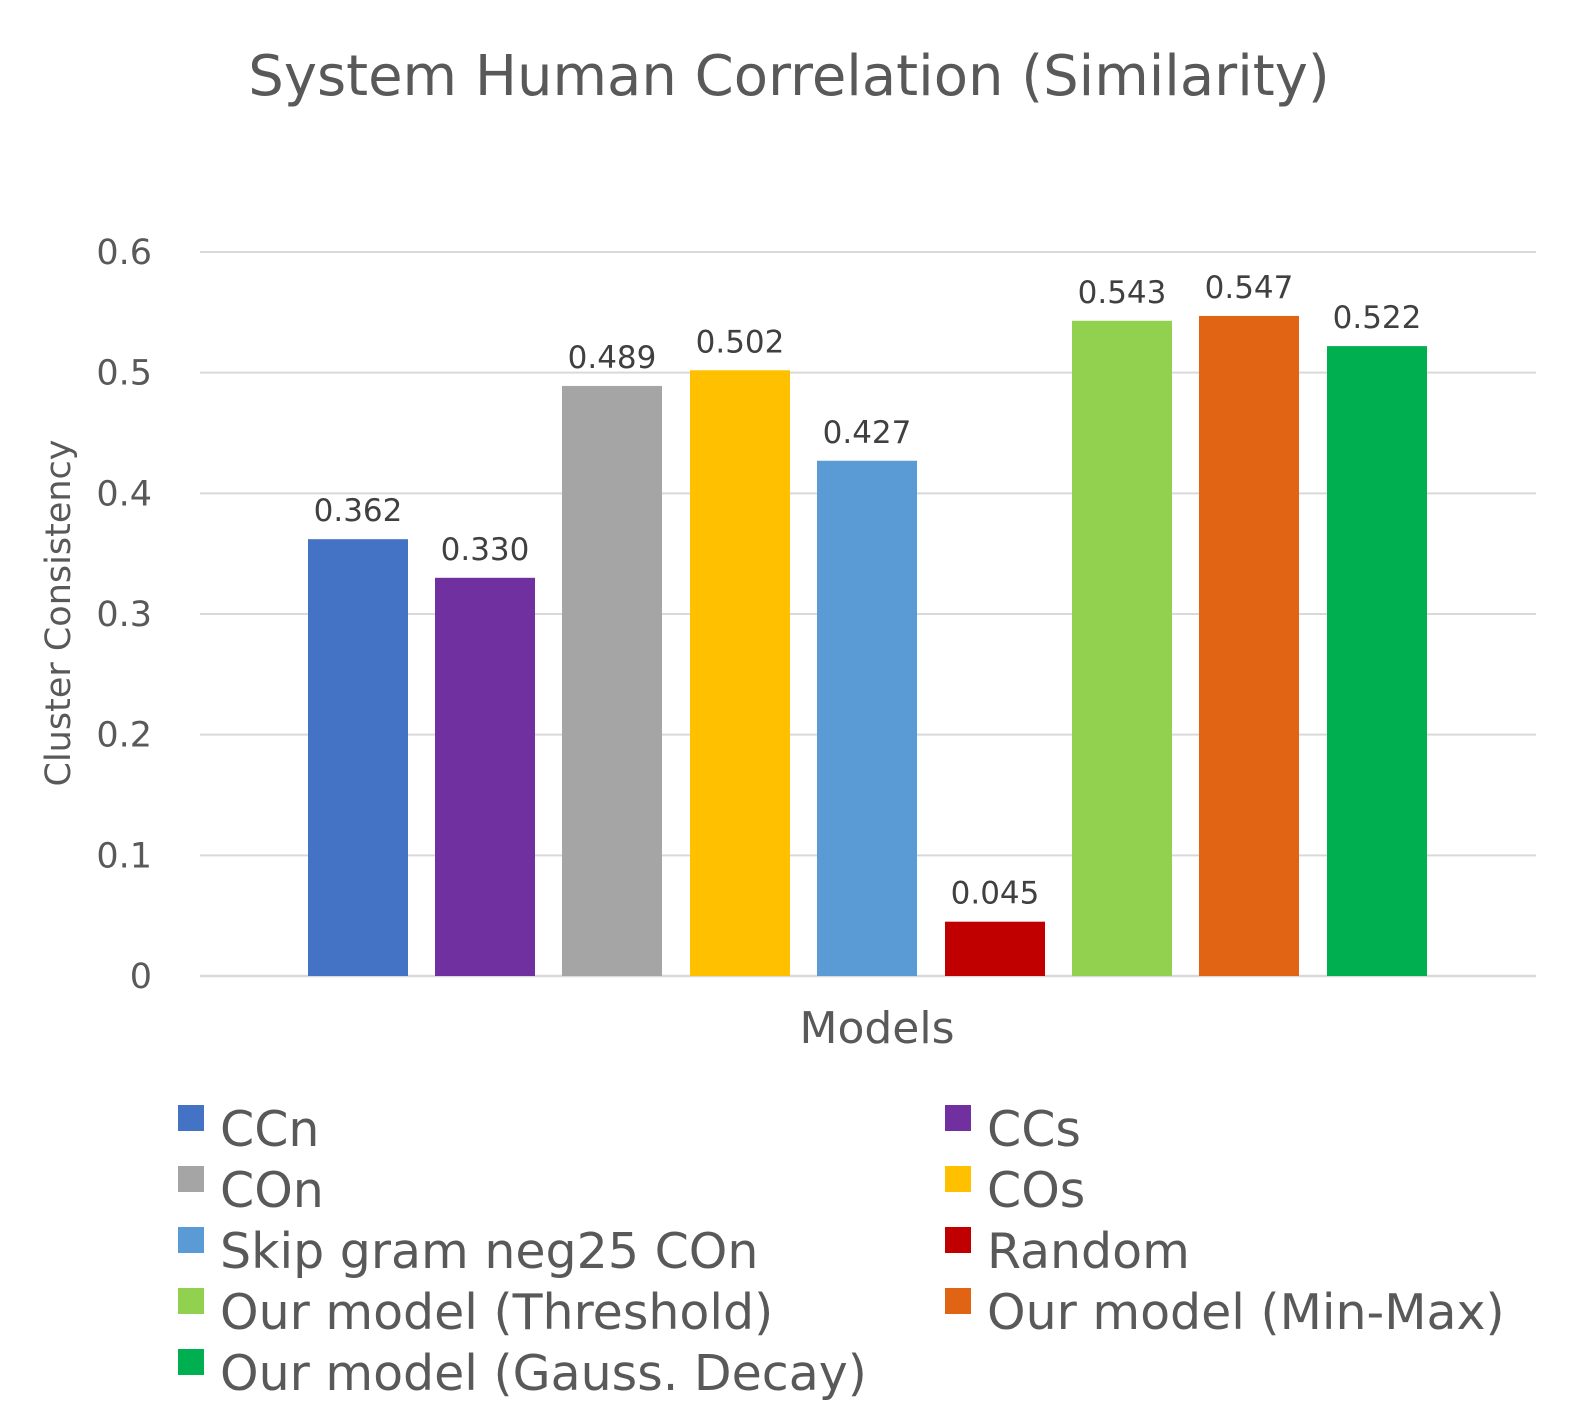 The width and height of the screenshot is (1578, 1418). What do you see at coordinates (358, 511) in the screenshot?
I see `data-label: 0.362` at bounding box center [358, 511].